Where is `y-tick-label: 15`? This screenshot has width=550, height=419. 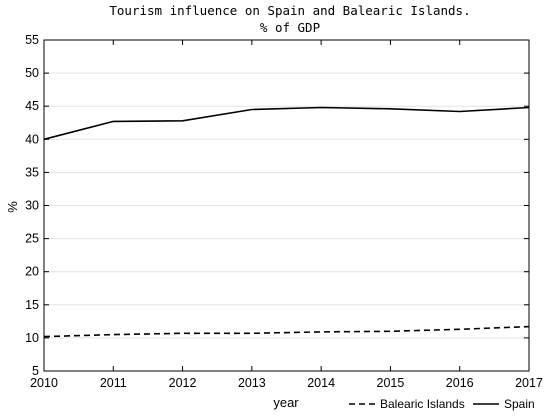
y-tick-label: 15 is located at coordinates (32, 305).